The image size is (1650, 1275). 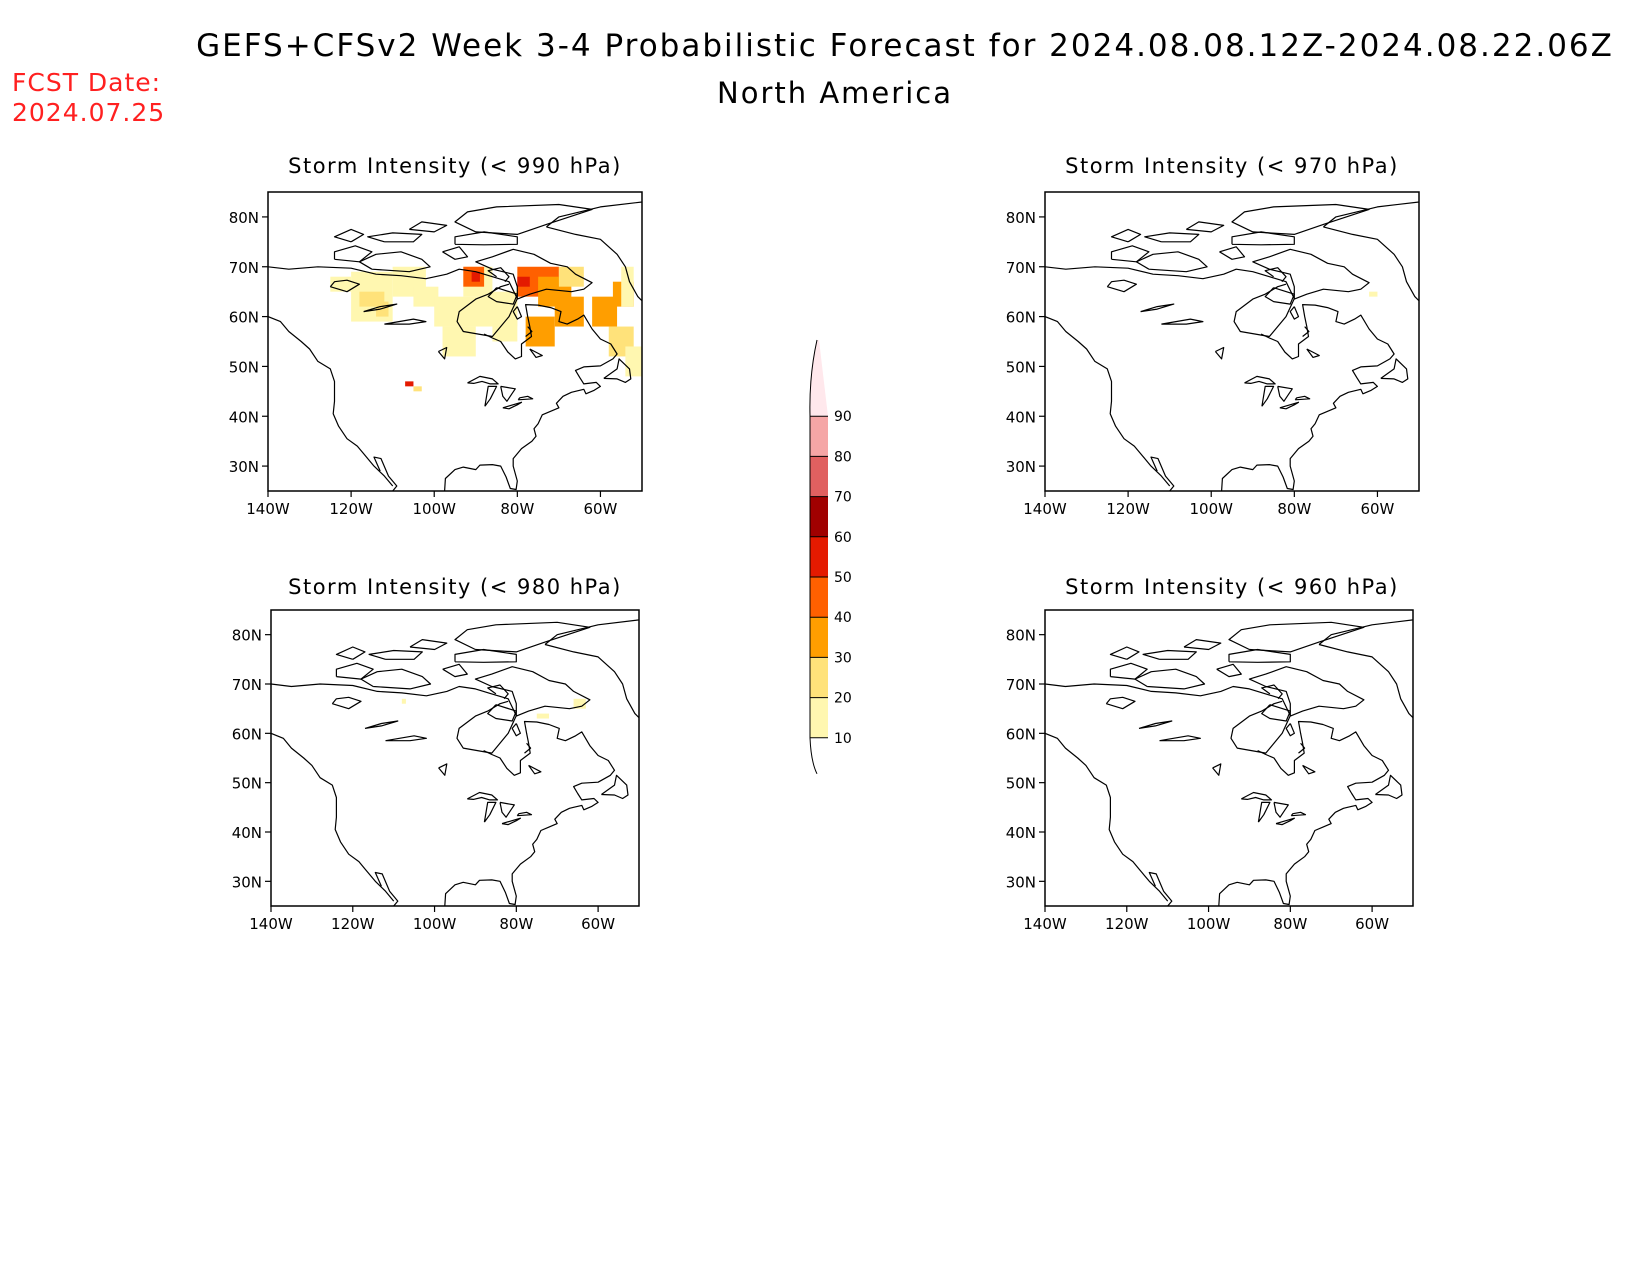 I want to click on colorbar-tick-label: 60, so click(x=843, y=538).